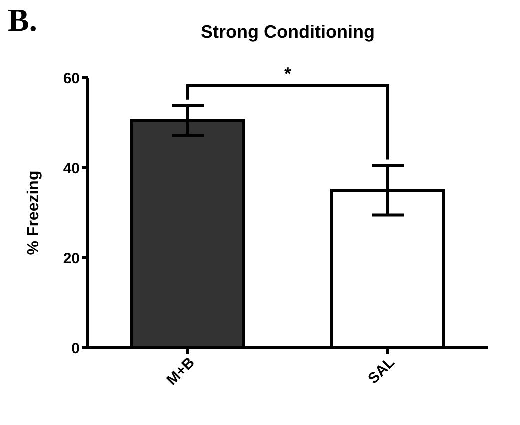 The height and width of the screenshot is (425, 520). Describe the element at coordinates (381, 371) in the screenshot. I see `x-tick-label: SAL` at that location.